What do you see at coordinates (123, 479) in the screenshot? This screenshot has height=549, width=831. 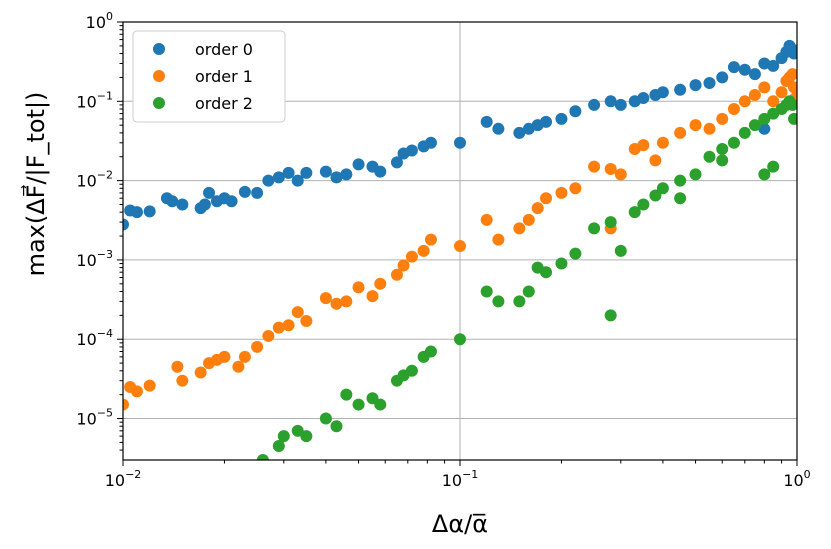 I see `x-tick-label: 10⁻²` at bounding box center [123, 479].